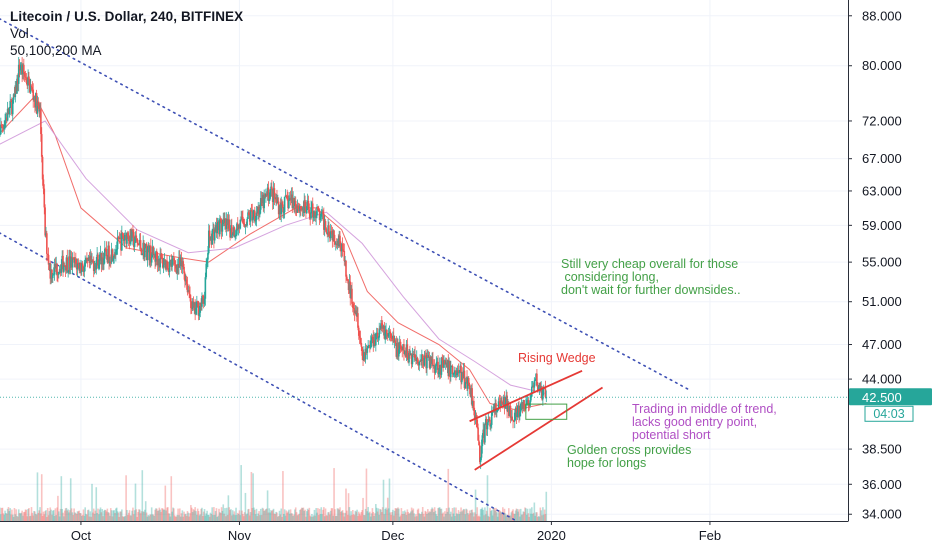  I want to click on volume-indicator-label: Vol, so click(19, 33).